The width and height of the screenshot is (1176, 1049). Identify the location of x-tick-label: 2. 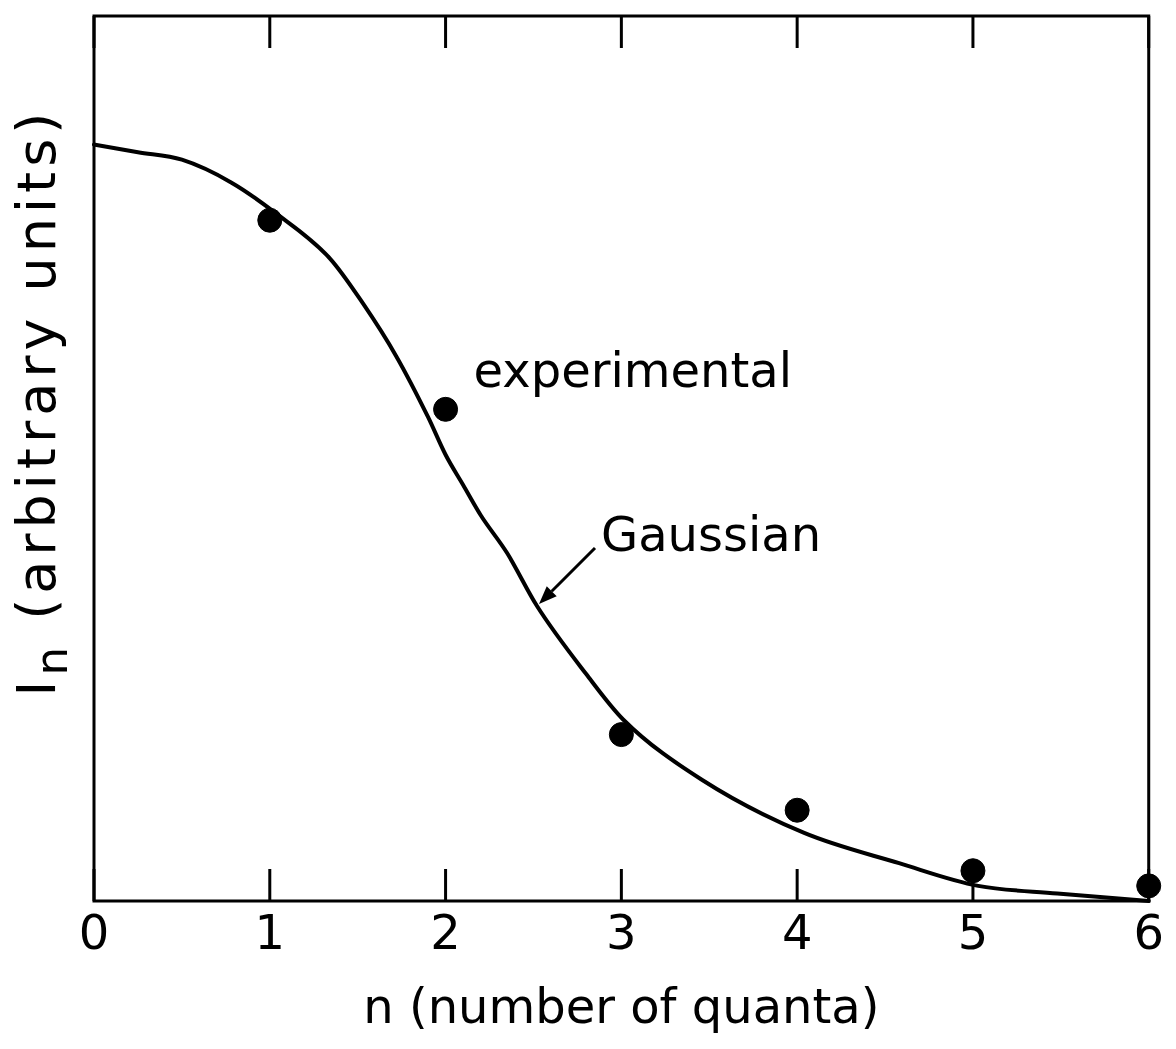
(445, 932).